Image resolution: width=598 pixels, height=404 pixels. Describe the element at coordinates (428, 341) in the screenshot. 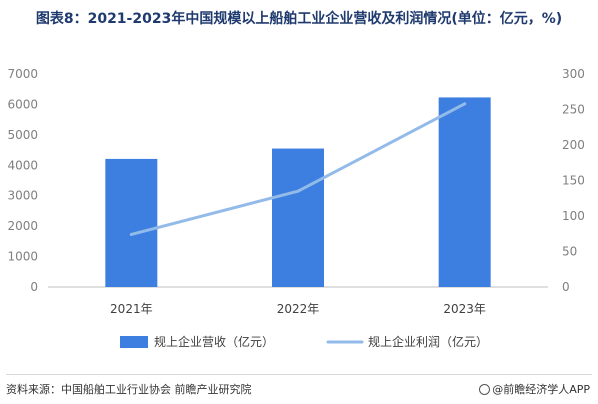

I see `legend-label-profit: 规上企业利润（亿元）` at that location.